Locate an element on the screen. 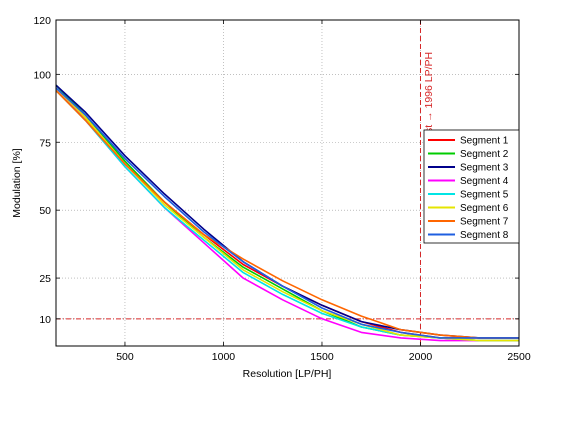  legend-label: Segment 3 is located at coordinates (484, 168).